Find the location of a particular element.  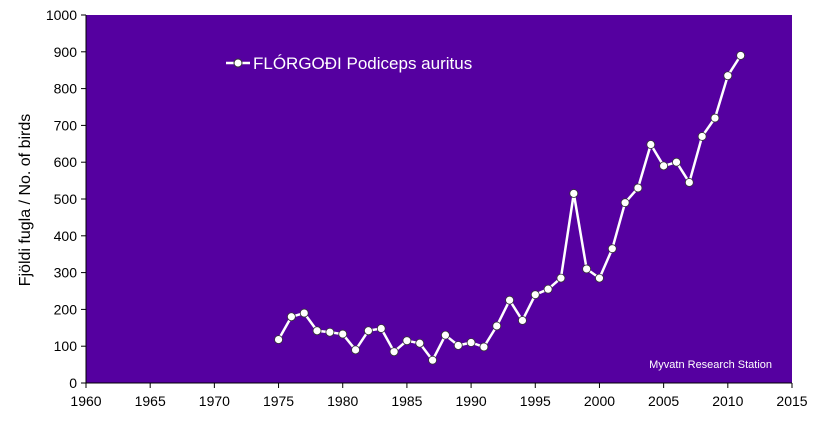

y-axis-title: Fjöldi fugla / No. of birds is located at coordinates (25, 200).